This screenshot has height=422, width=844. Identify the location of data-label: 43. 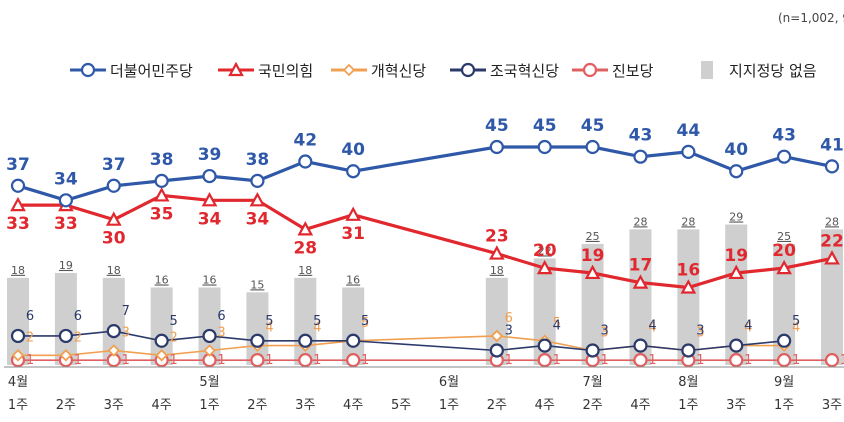
(784, 136).